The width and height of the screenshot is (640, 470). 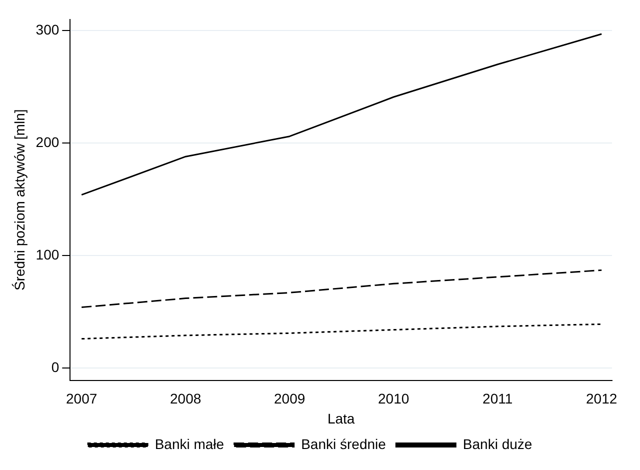 I want to click on x-axis-title: Lata, so click(x=341, y=418).